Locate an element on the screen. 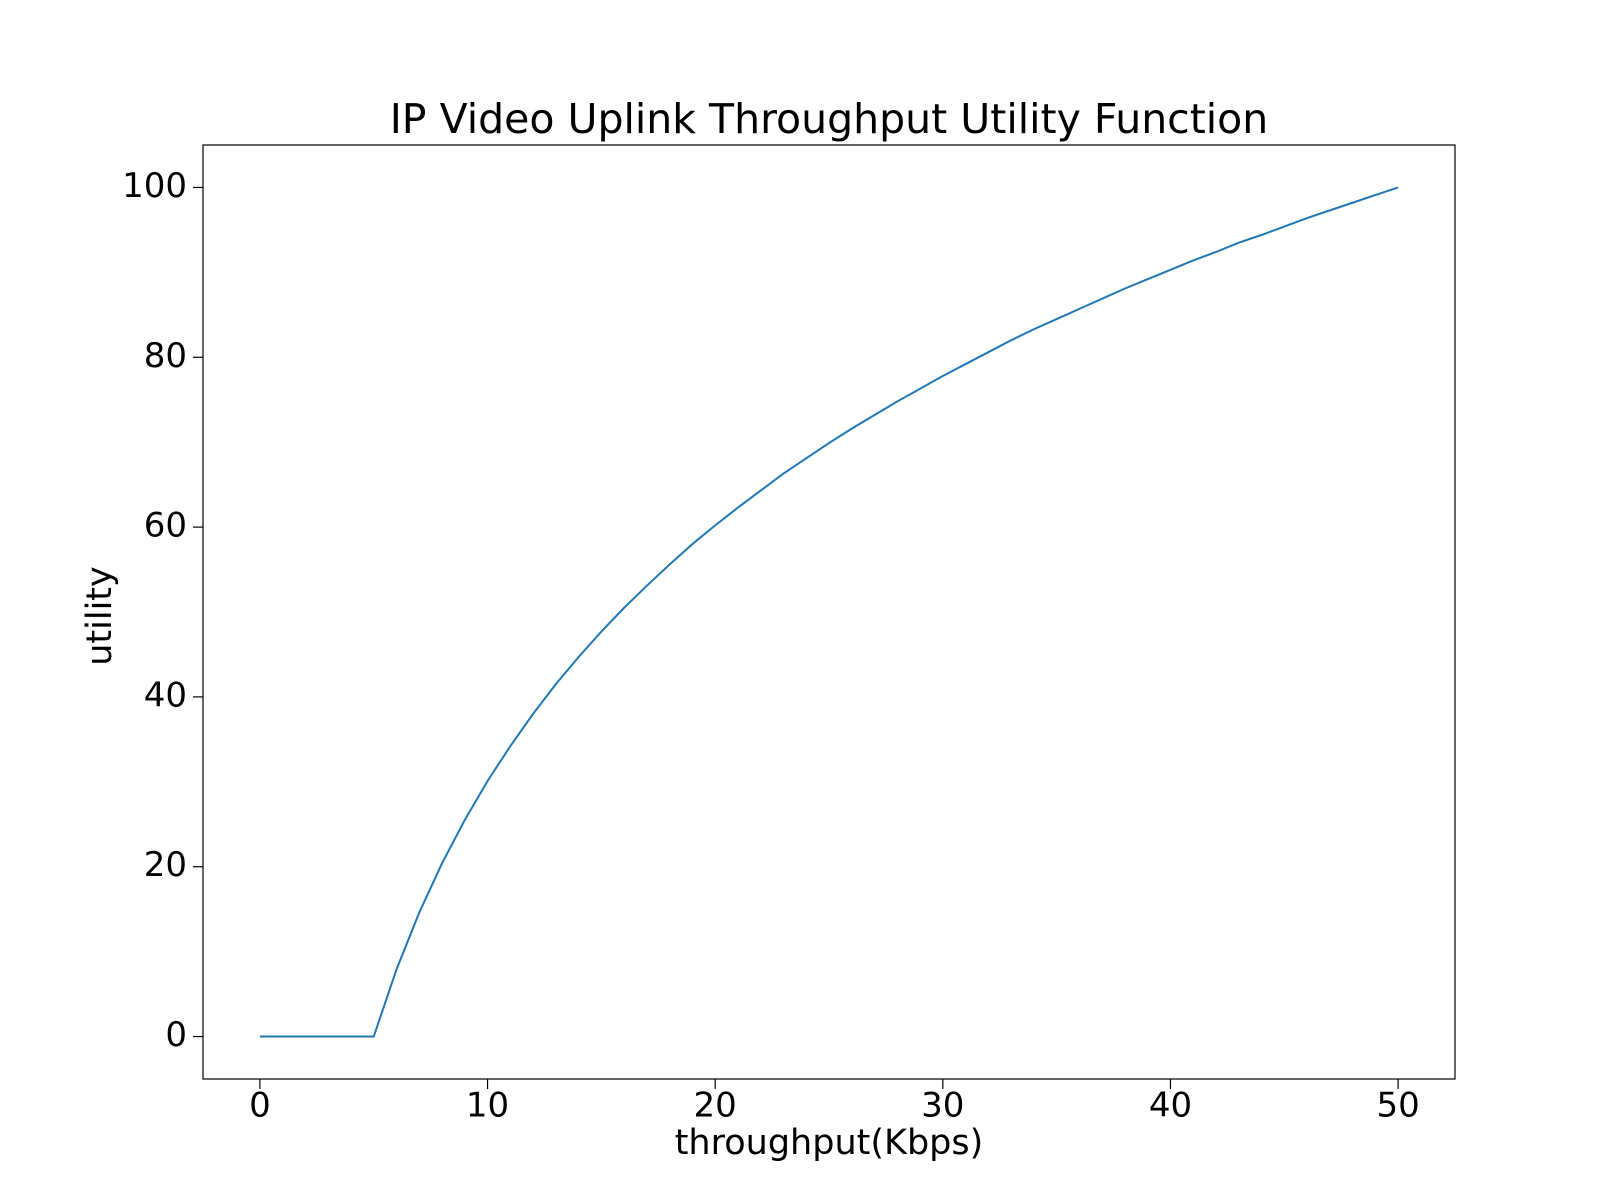  x-tick-label: 40 is located at coordinates (1170, 1106).